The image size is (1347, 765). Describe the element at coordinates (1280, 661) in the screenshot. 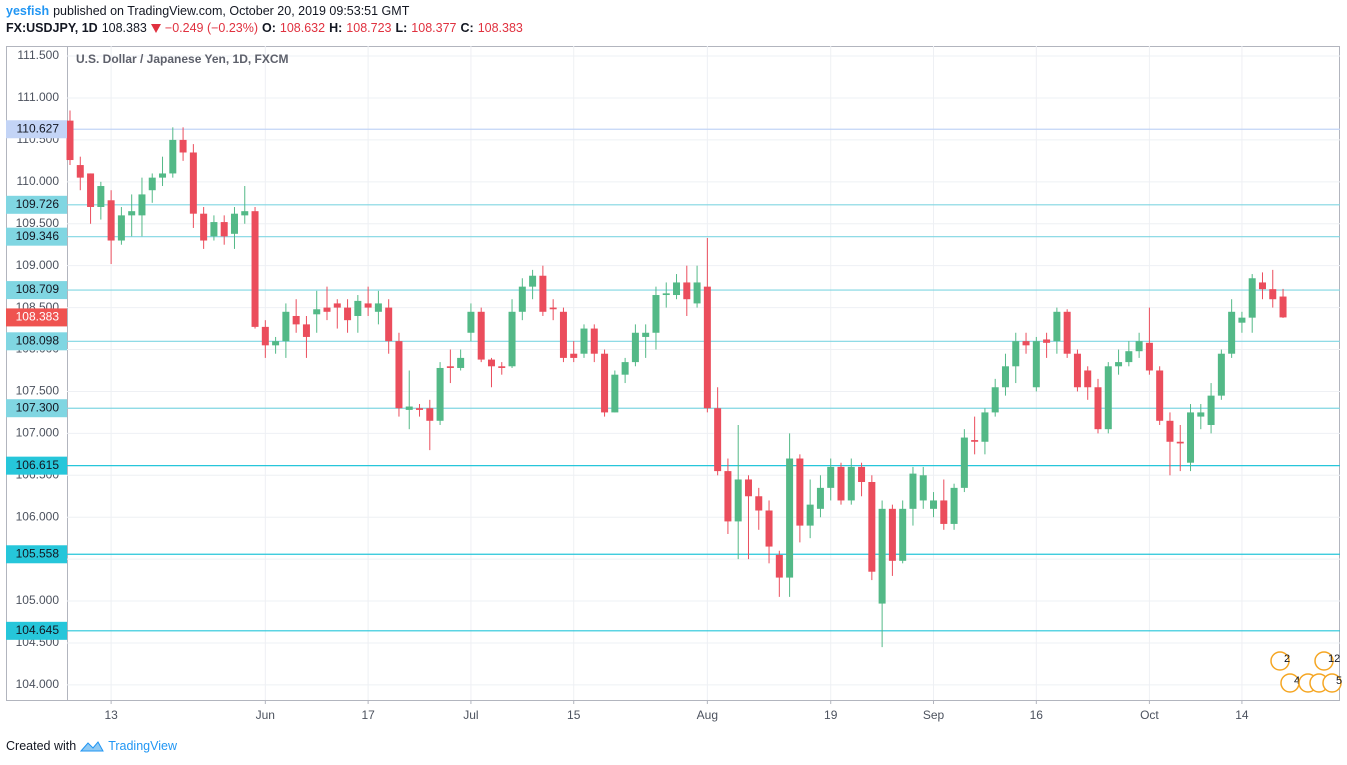

I see `event-badge` at that location.